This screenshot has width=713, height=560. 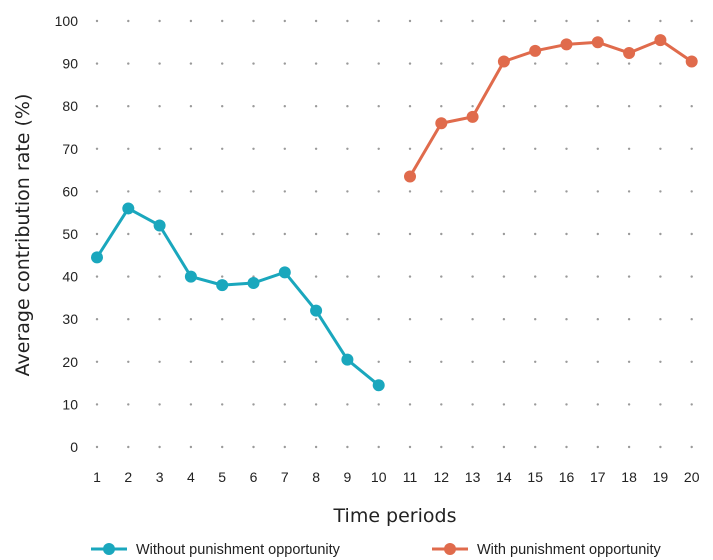 What do you see at coordinates (504, 477) in the screenshot?
I see `x-tick-label: 14` at bounding box center [504, 477].